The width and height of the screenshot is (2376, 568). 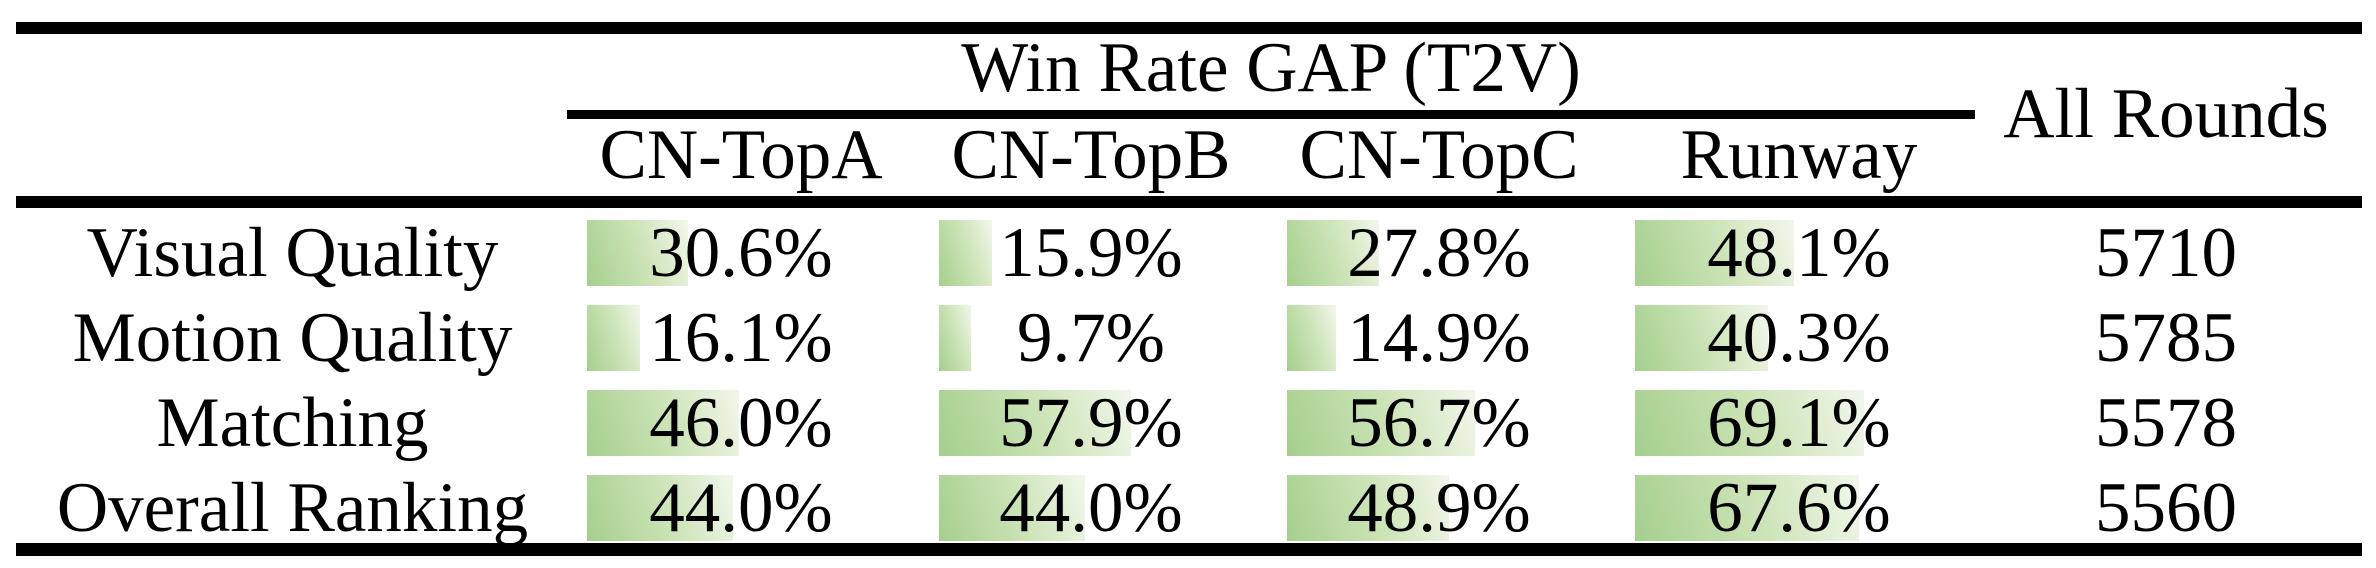 What do you see at coordinates (292, 507) in the screenshot?
I see `row-label: Overall Ranking` at bounding box center [292, 507].